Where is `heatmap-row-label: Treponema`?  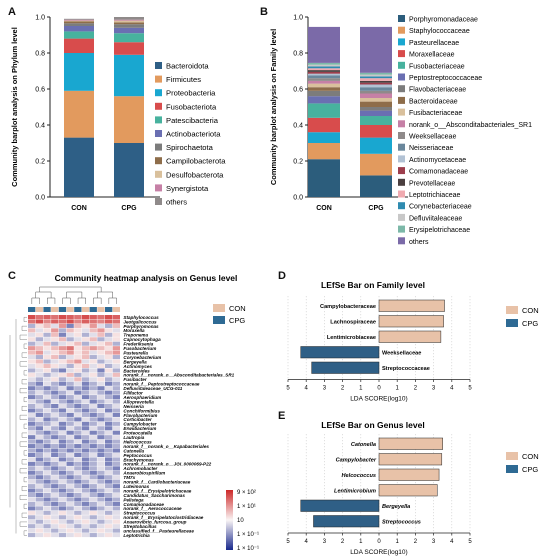
heatmap-row-label: Treponema is located at coordinates (135, 335).